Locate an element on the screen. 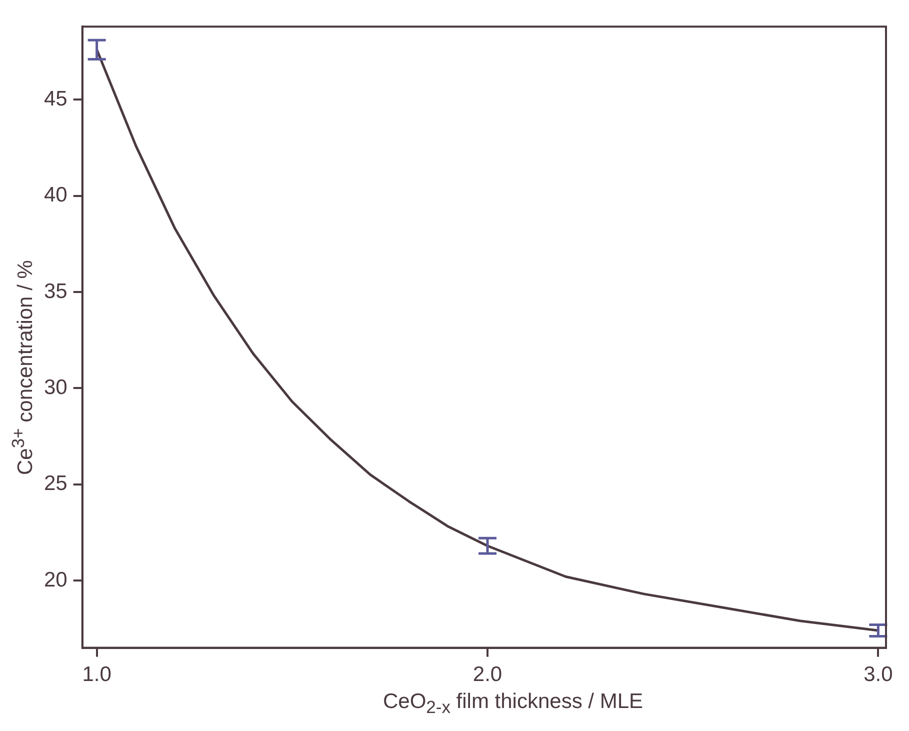 This screenshot has width=909, height=731. y-tick-label: 30 is located at coordinates (56, 387).